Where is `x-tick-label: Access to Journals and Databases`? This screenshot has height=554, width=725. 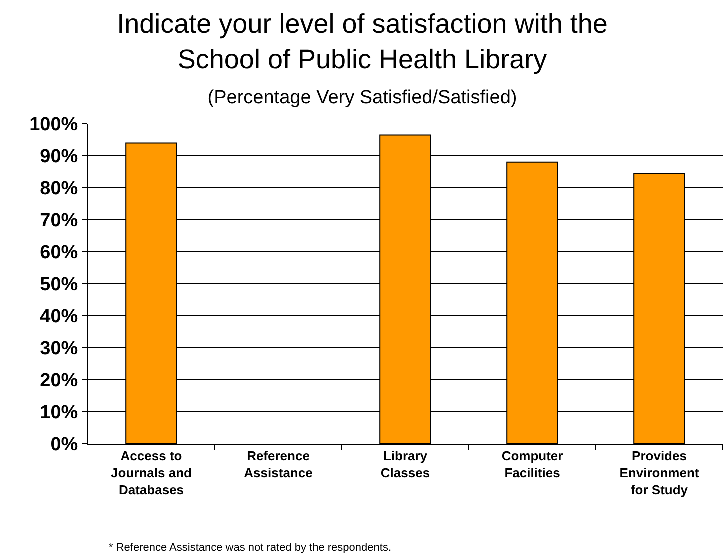 x-tick-label: Access to Journals and Databases is located at coordinates (151, 473).